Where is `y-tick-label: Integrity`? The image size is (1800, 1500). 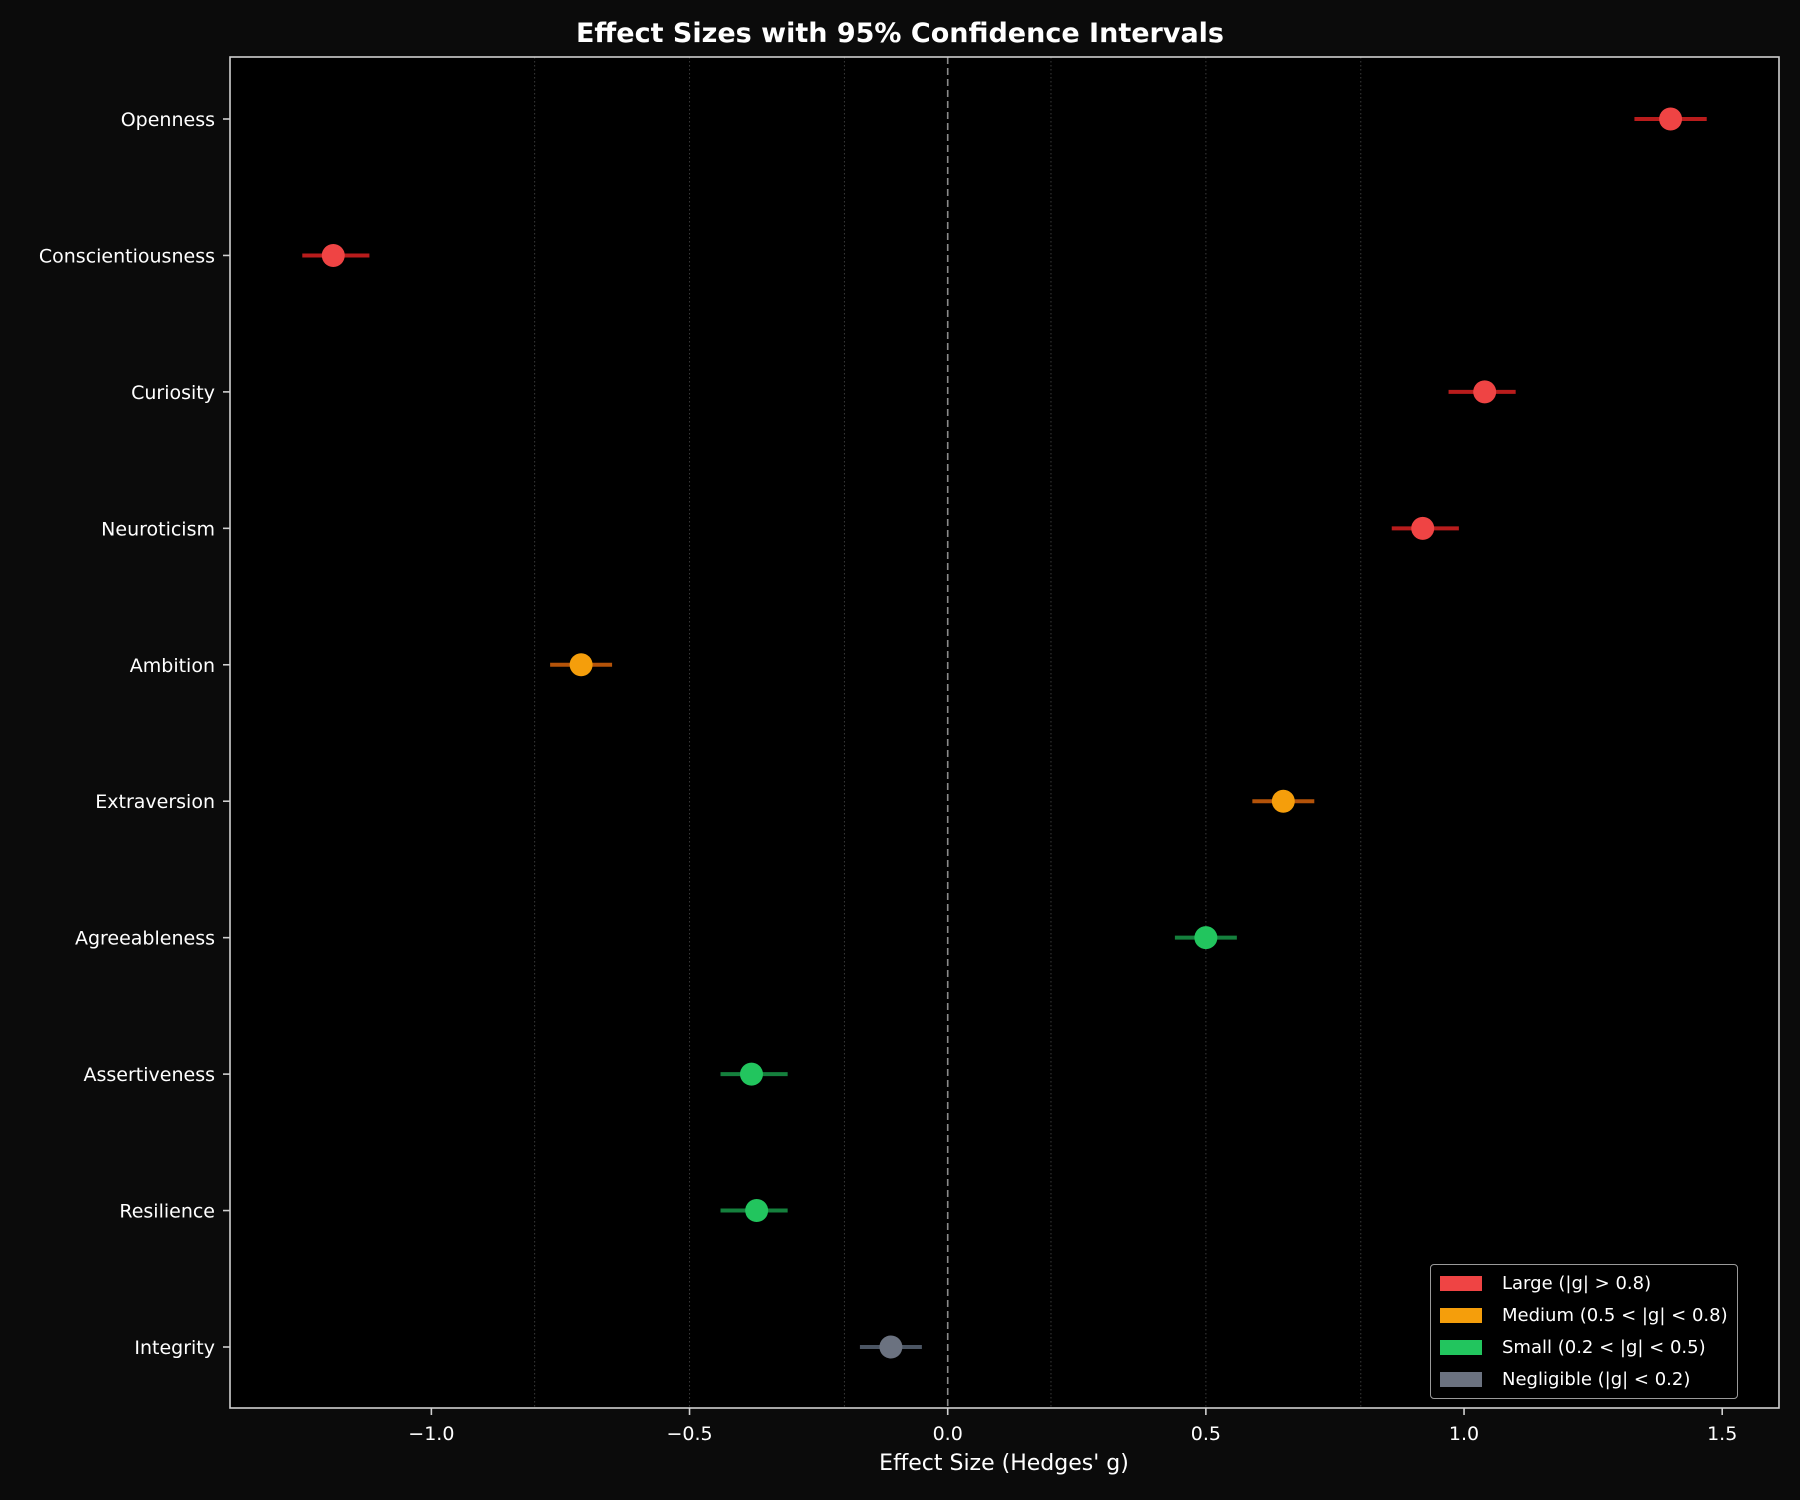
y-tick-label: Integrity is located at coordinates (174, 1348).